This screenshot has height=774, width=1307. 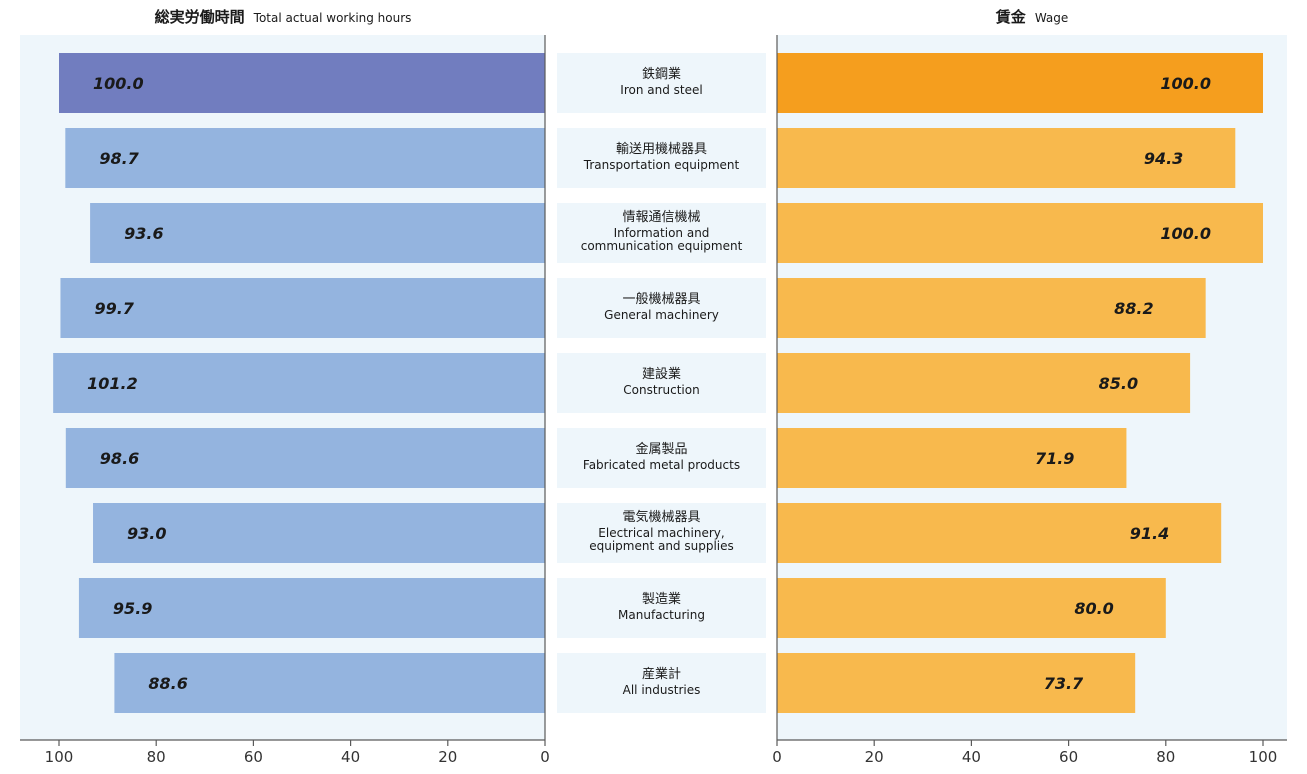 I want to click on industry-name-jp: 情報通信機械, so click(x=661, y=217).